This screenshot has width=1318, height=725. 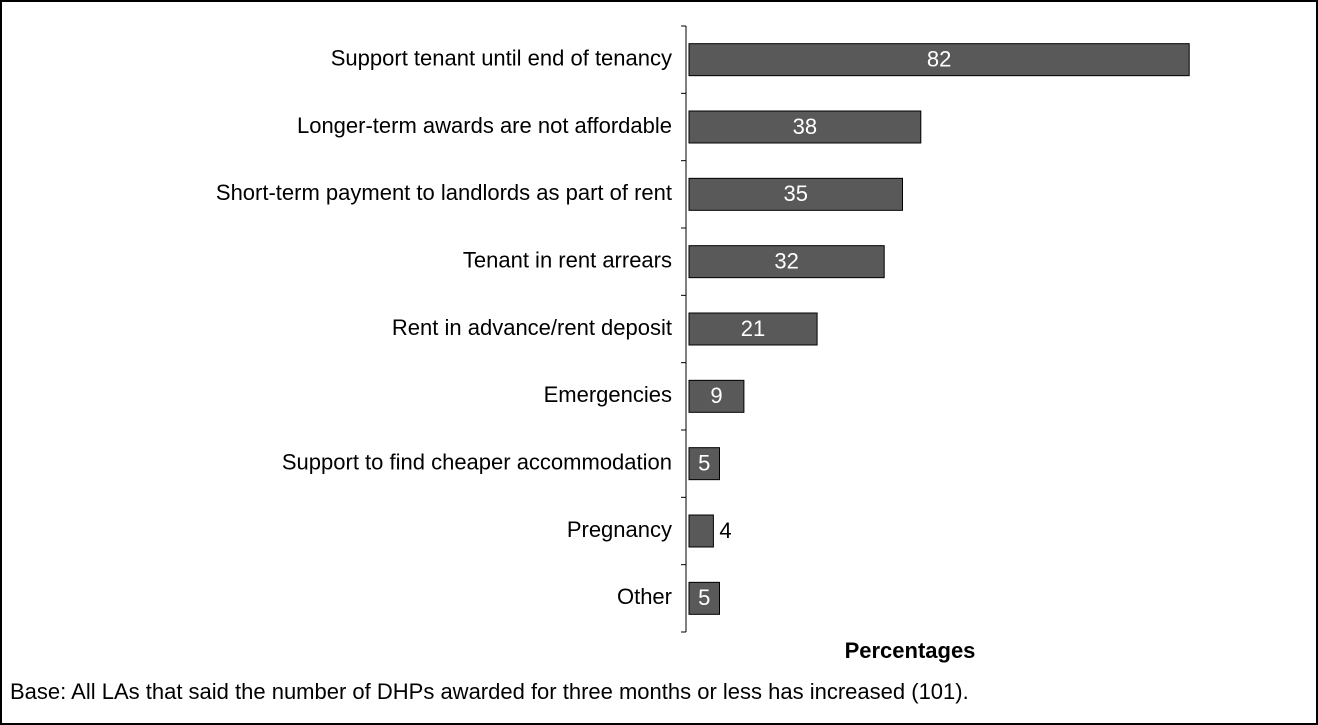 I want to click on y-tick-label: Other, so click(x=644, y=596).